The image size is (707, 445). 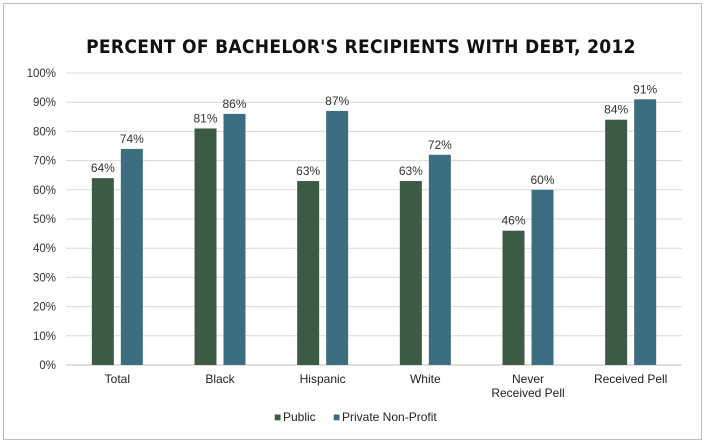 What do you see at coordinates (132, 139) in the screenshot?
I see `data-label: 74%` at bounding box center [132, 139].